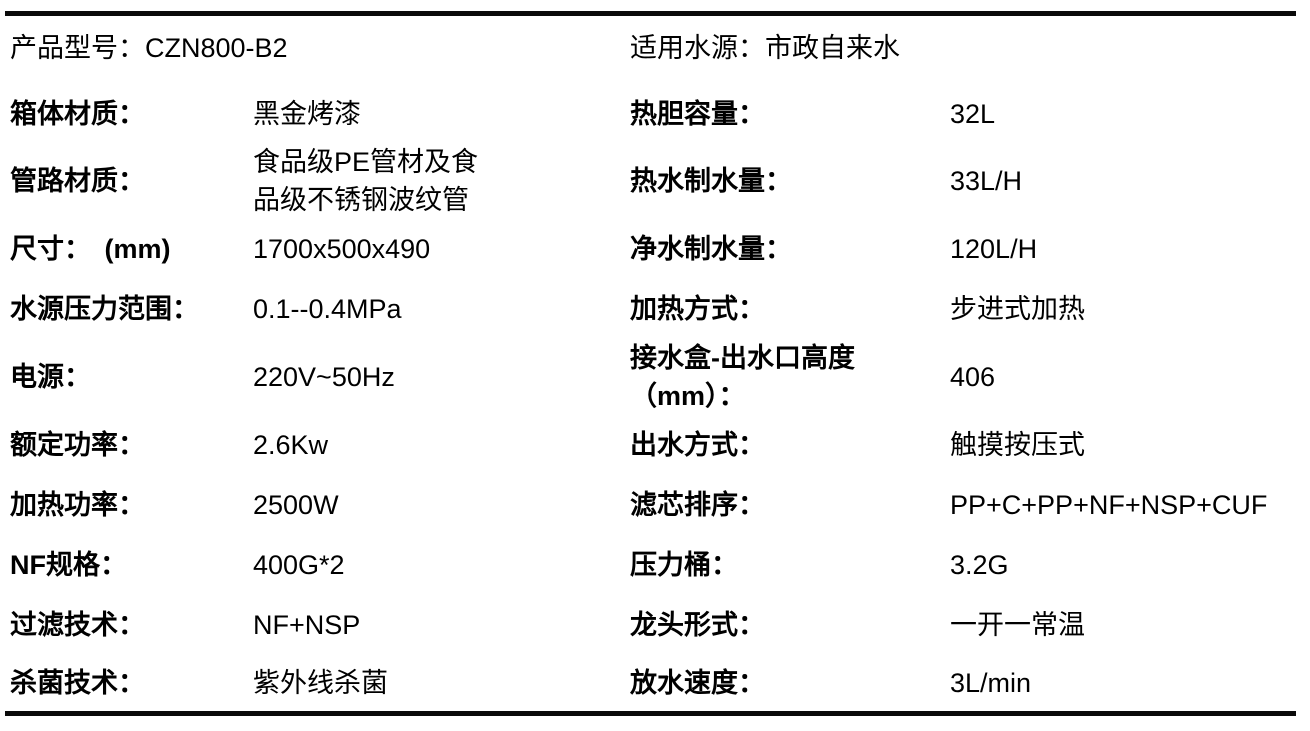 This screenshot has width=1310, height=731. I want to click on spec-value-flow-speed: 3L/min, so click(991, 683).